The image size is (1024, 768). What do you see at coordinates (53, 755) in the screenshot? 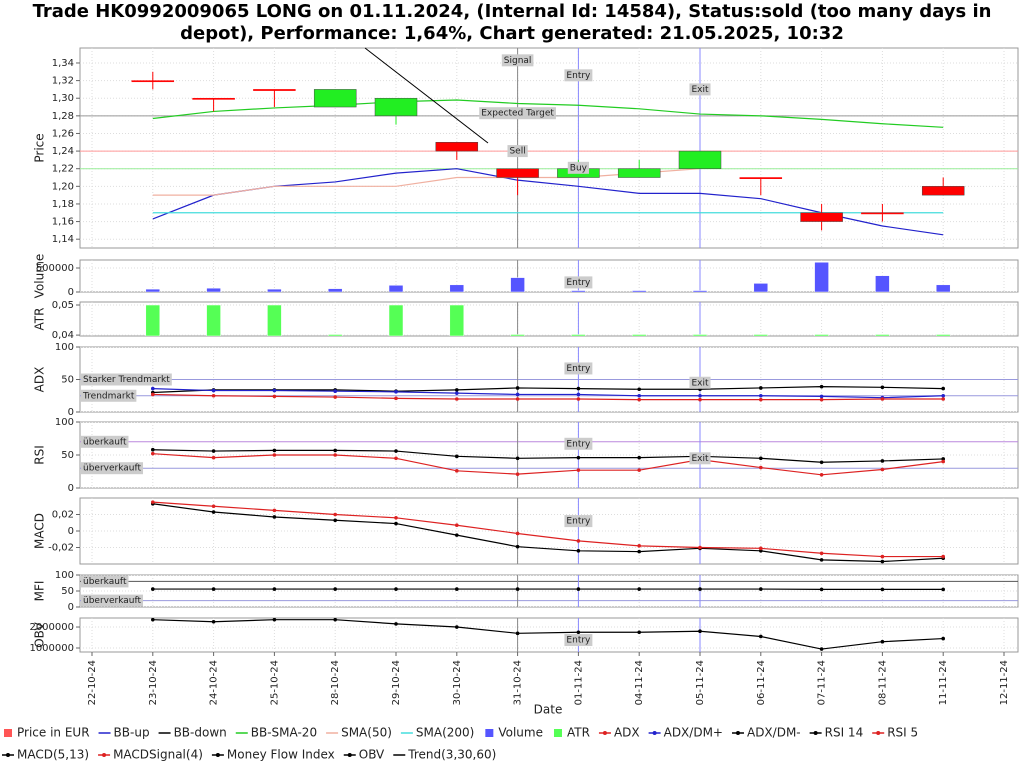
I see `legend-label: MACD(5,13)` at bounding box center [53, 755].